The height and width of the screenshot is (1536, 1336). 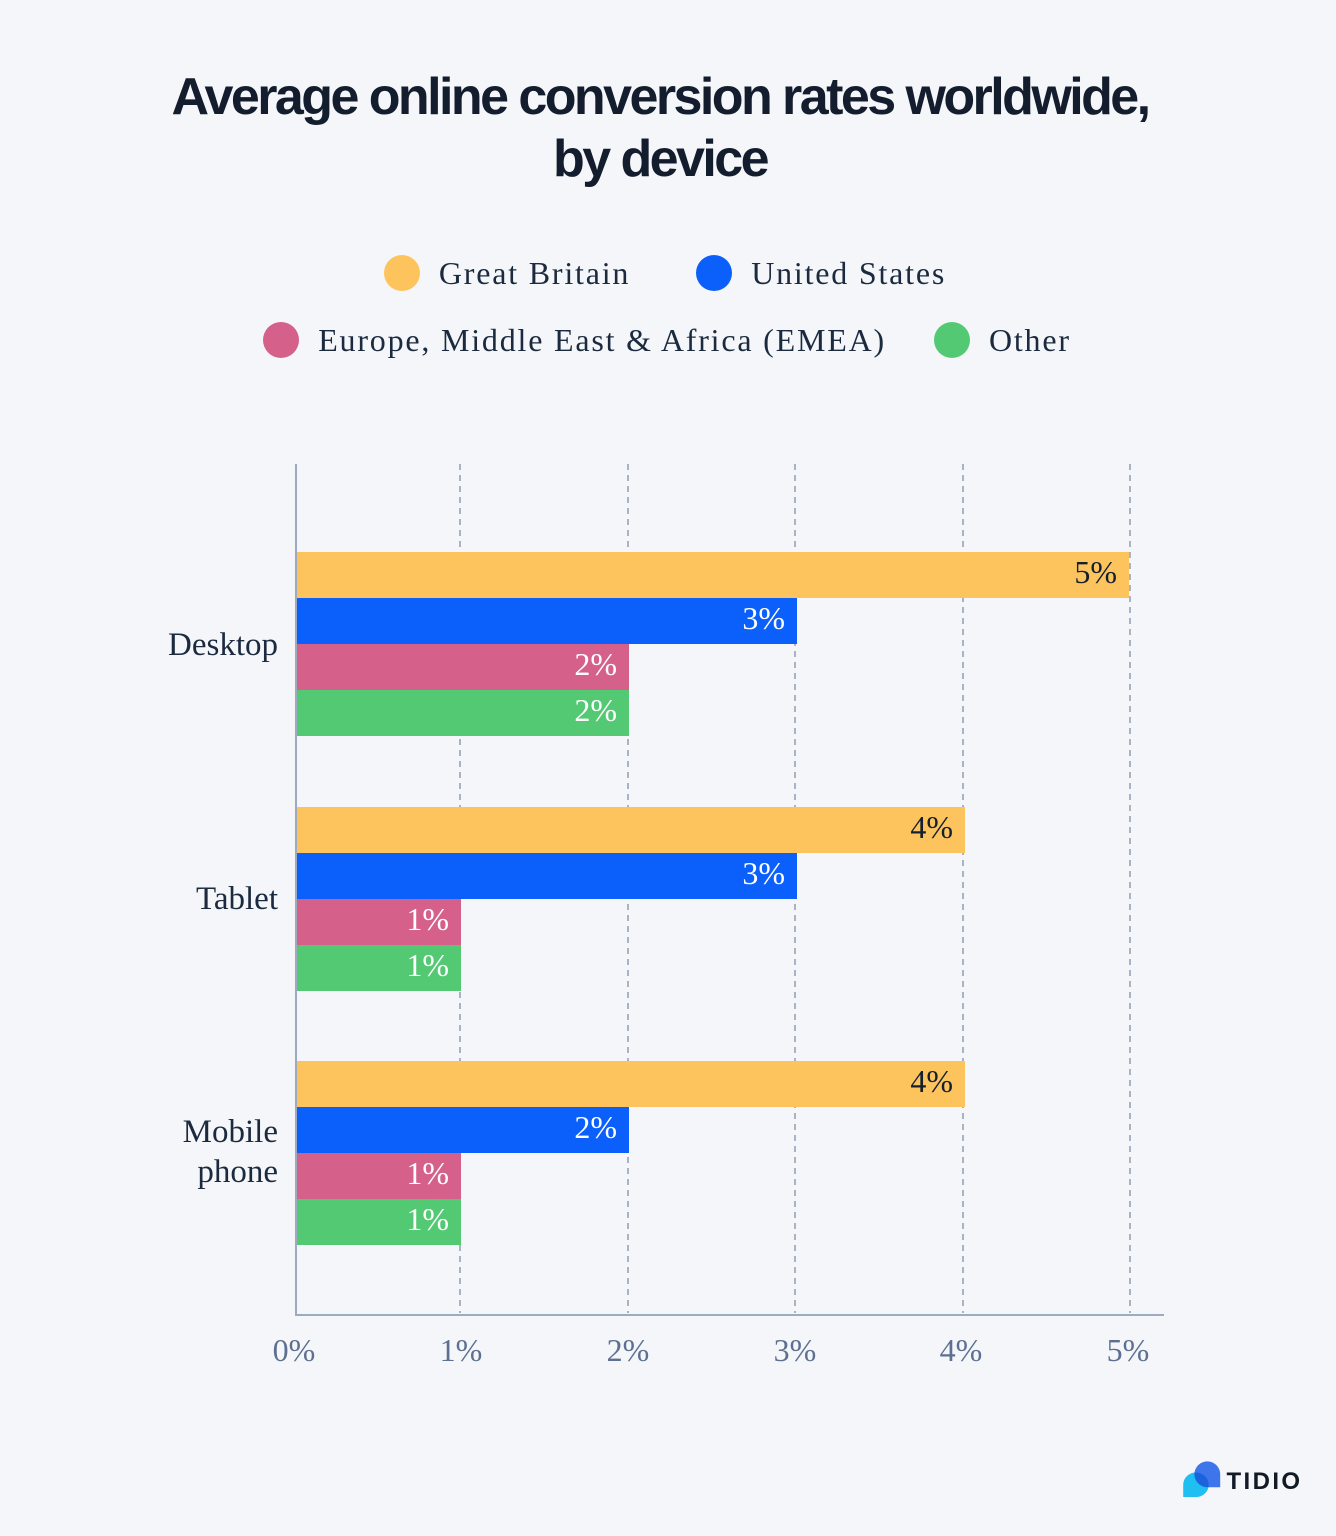 What do you see at coordinates (1265, 1481) in the screenshot?
I see `svg-text: TIDIO` at bounding box center [1265, 1481].